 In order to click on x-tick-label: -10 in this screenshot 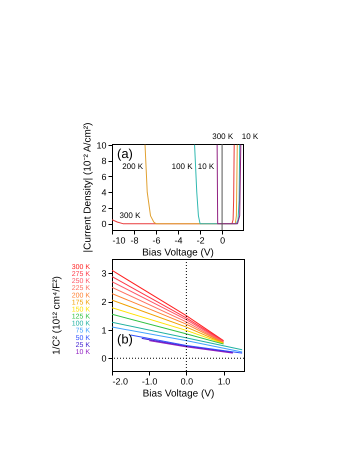, I will do `click(119, 241)`.